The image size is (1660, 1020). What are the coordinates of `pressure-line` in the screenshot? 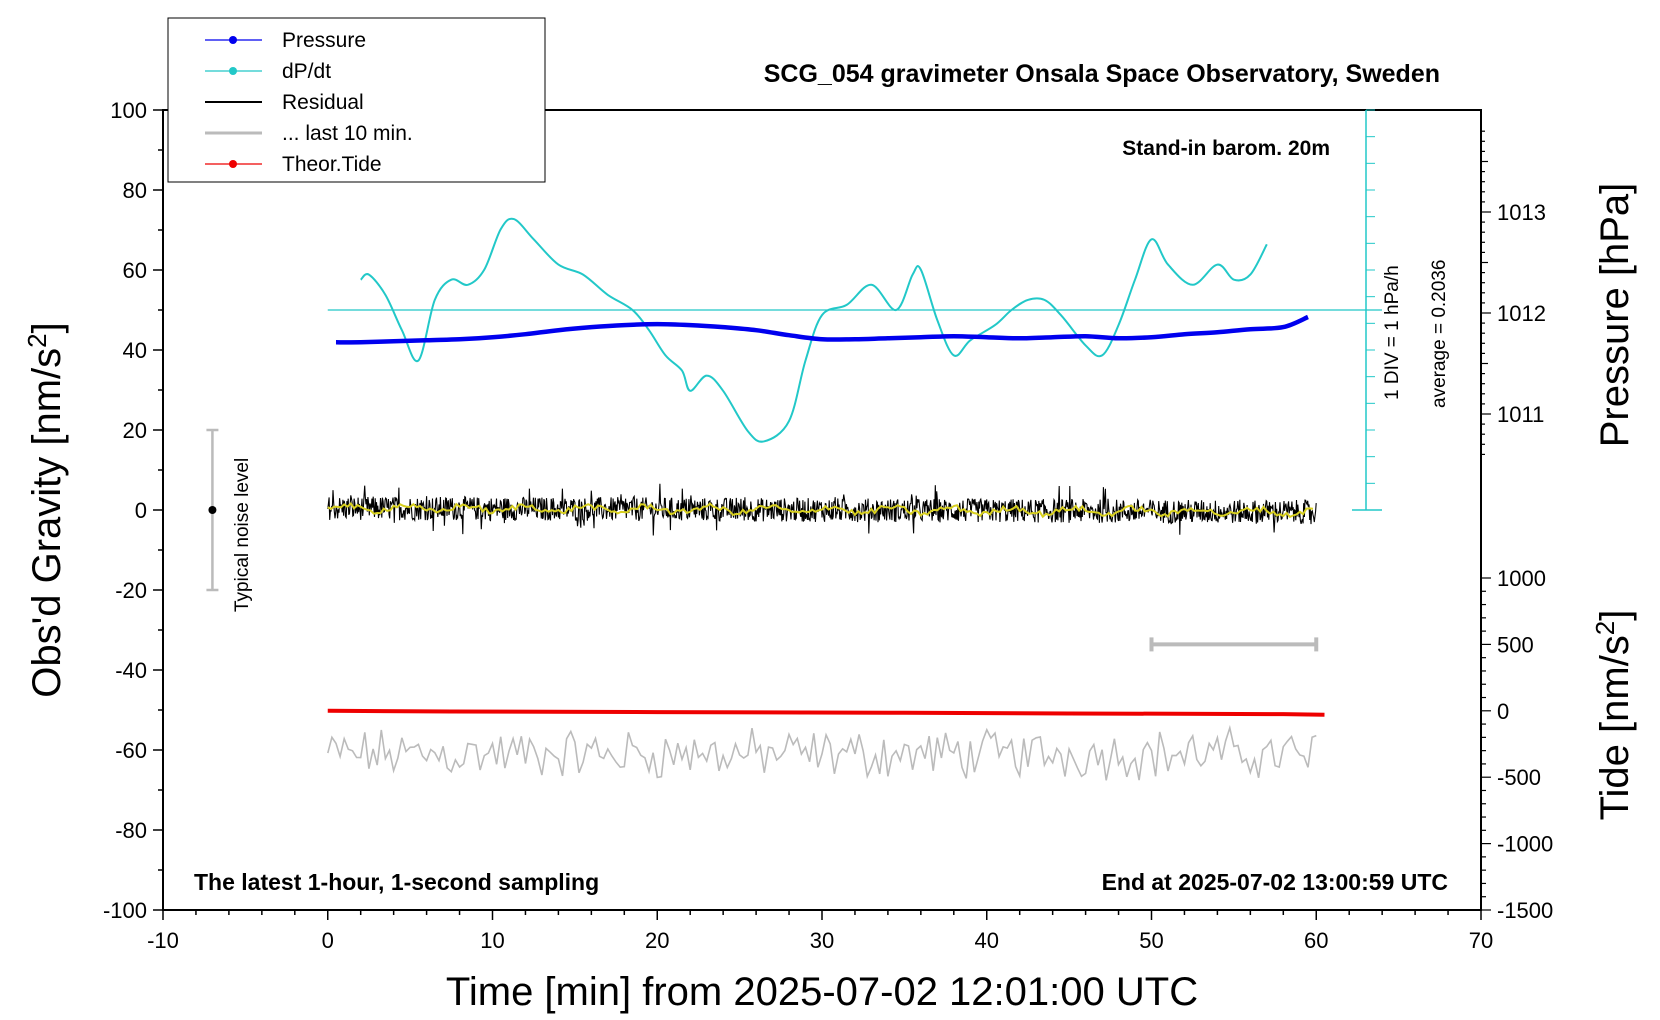 It's located at (822, 329).